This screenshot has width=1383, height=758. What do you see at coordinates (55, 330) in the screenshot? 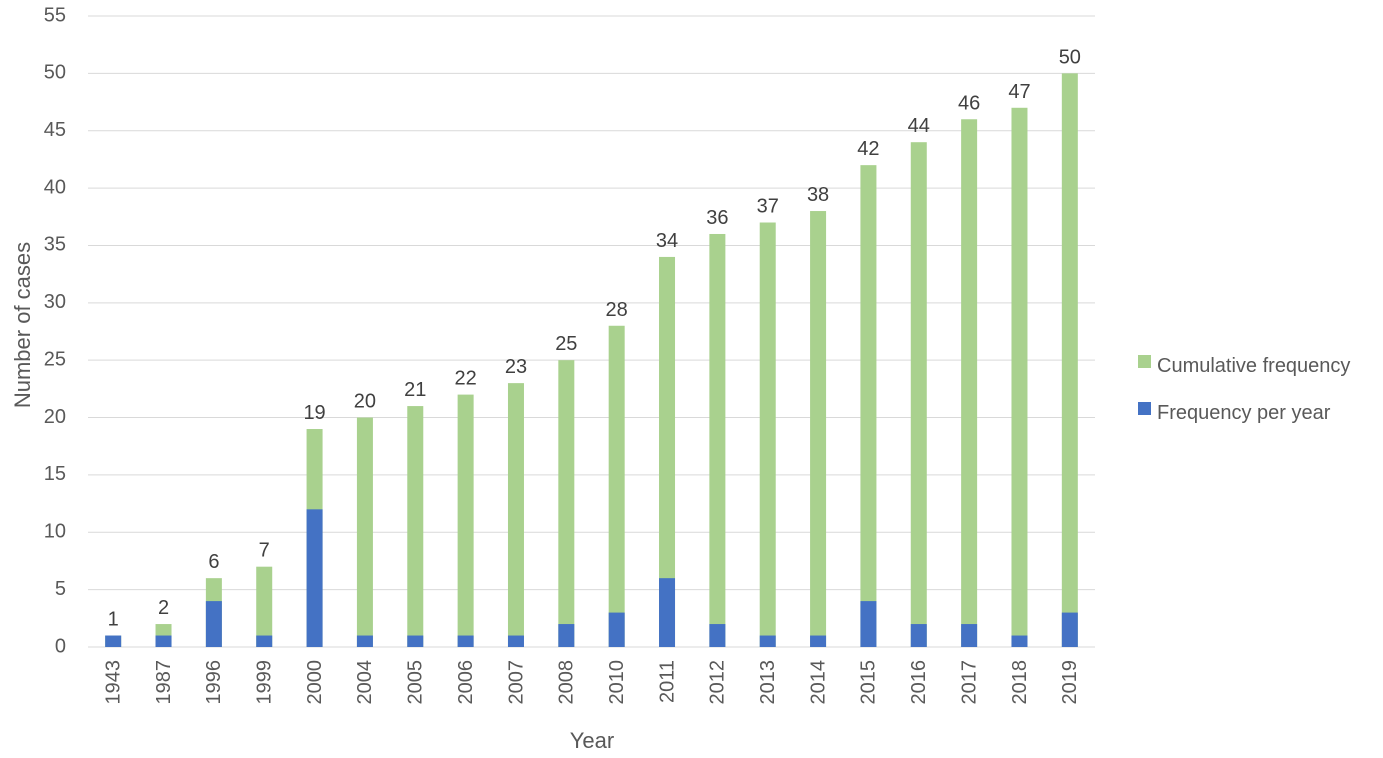
I see `y-axis-ticks: 0 5 10 15 20 25 30 35 40 45 50 55` at bounding box center [55, 330].